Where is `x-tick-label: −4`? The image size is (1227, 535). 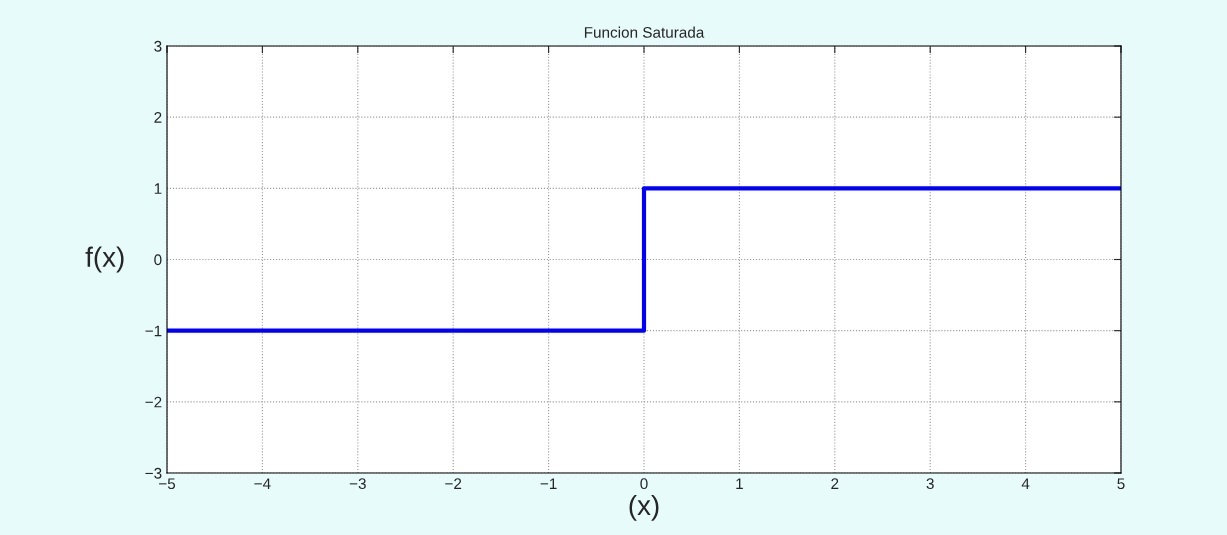 x-tick-label: −4 is located at coordinates (262, 483).